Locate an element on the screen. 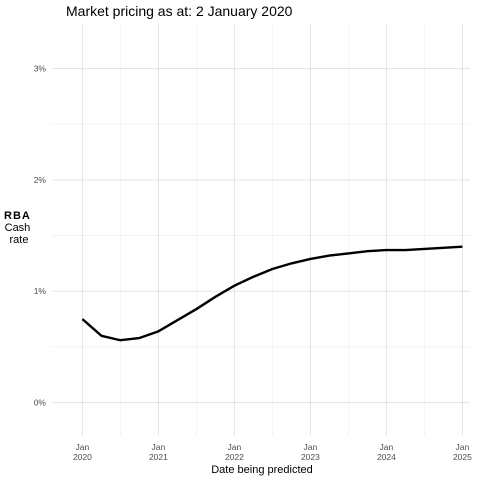  x-tick-label: Jan 2021 is located at coordinates (158, 452).